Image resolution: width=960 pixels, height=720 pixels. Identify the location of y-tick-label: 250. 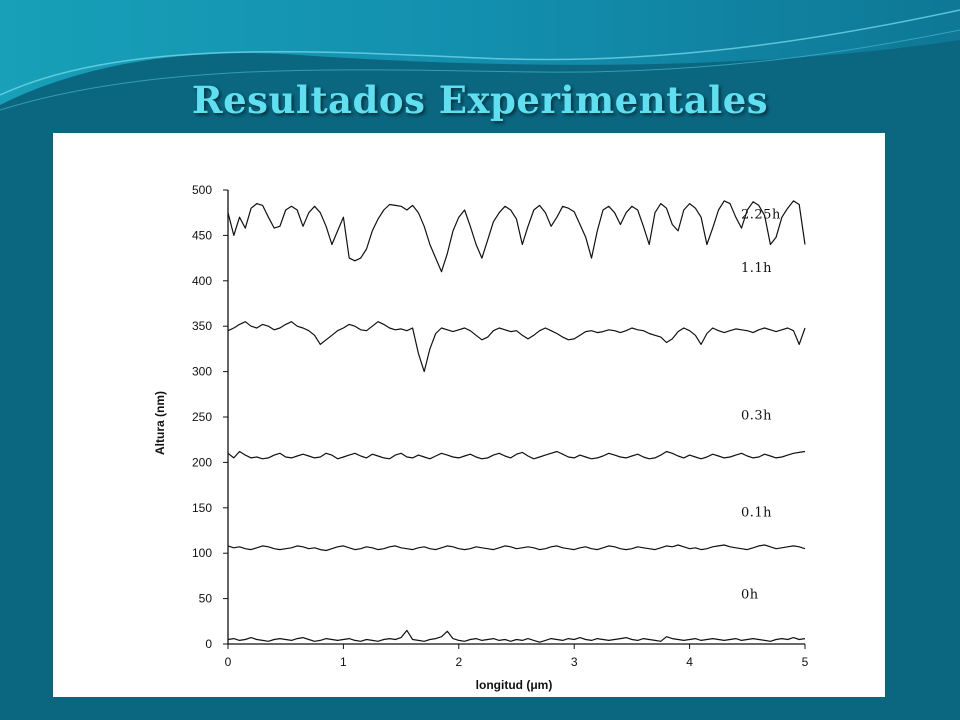
(202, 417).